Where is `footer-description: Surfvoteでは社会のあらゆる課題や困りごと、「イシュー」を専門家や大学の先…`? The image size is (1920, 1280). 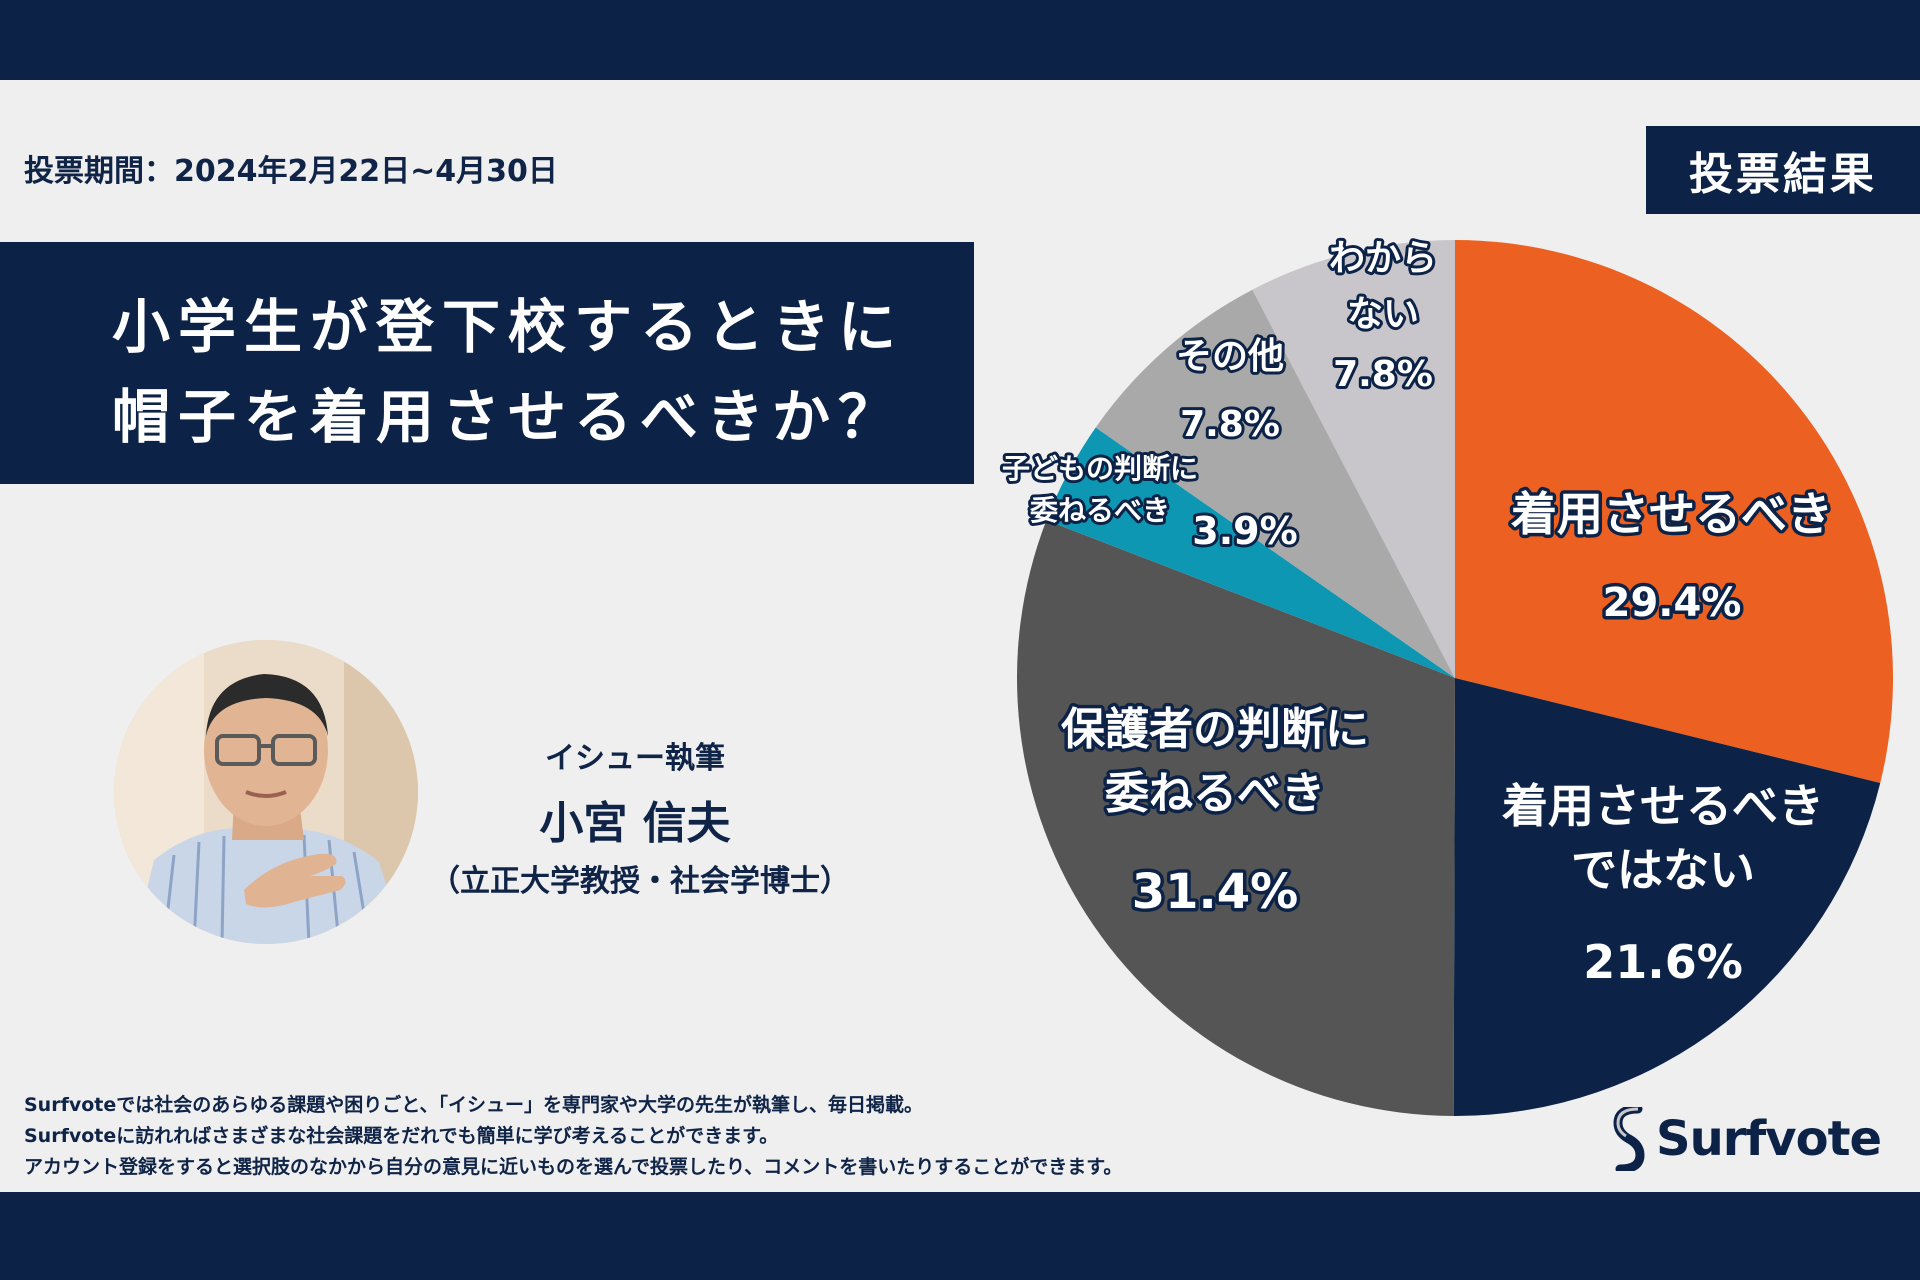 footer-description: Surfvoteでは社会のあらゆる課題や困りごと、「イシュー」を専門家や大学の先… is located at coordinates (684, 1136).